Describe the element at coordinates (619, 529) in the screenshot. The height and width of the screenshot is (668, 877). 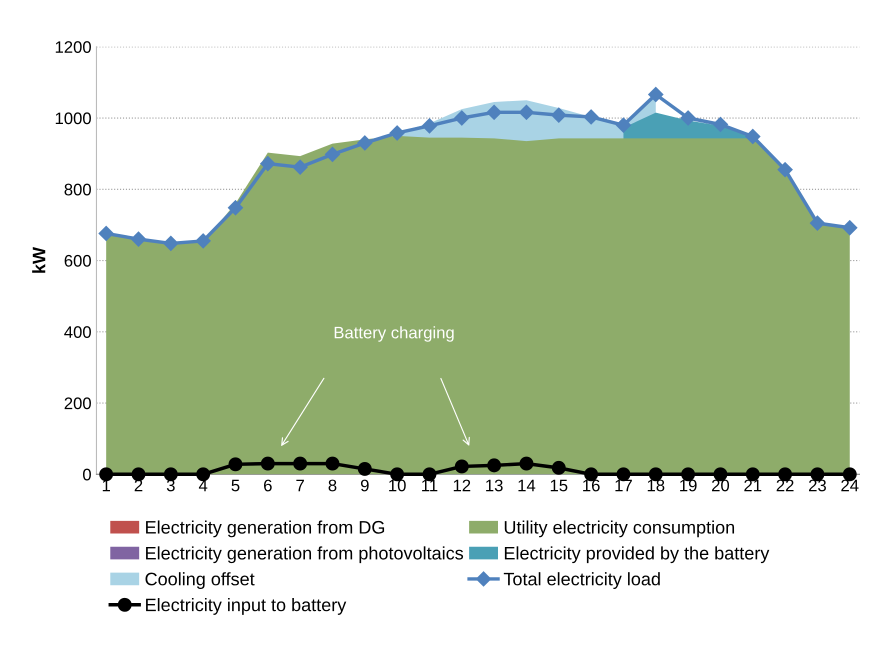
I see `legend-label: Utility electricity consumption` at that location.